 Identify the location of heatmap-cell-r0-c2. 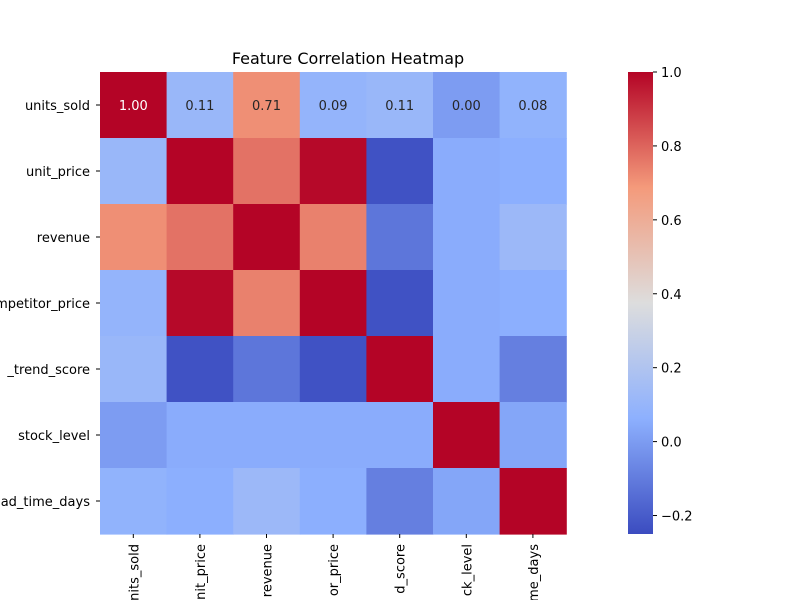
(267, 105).